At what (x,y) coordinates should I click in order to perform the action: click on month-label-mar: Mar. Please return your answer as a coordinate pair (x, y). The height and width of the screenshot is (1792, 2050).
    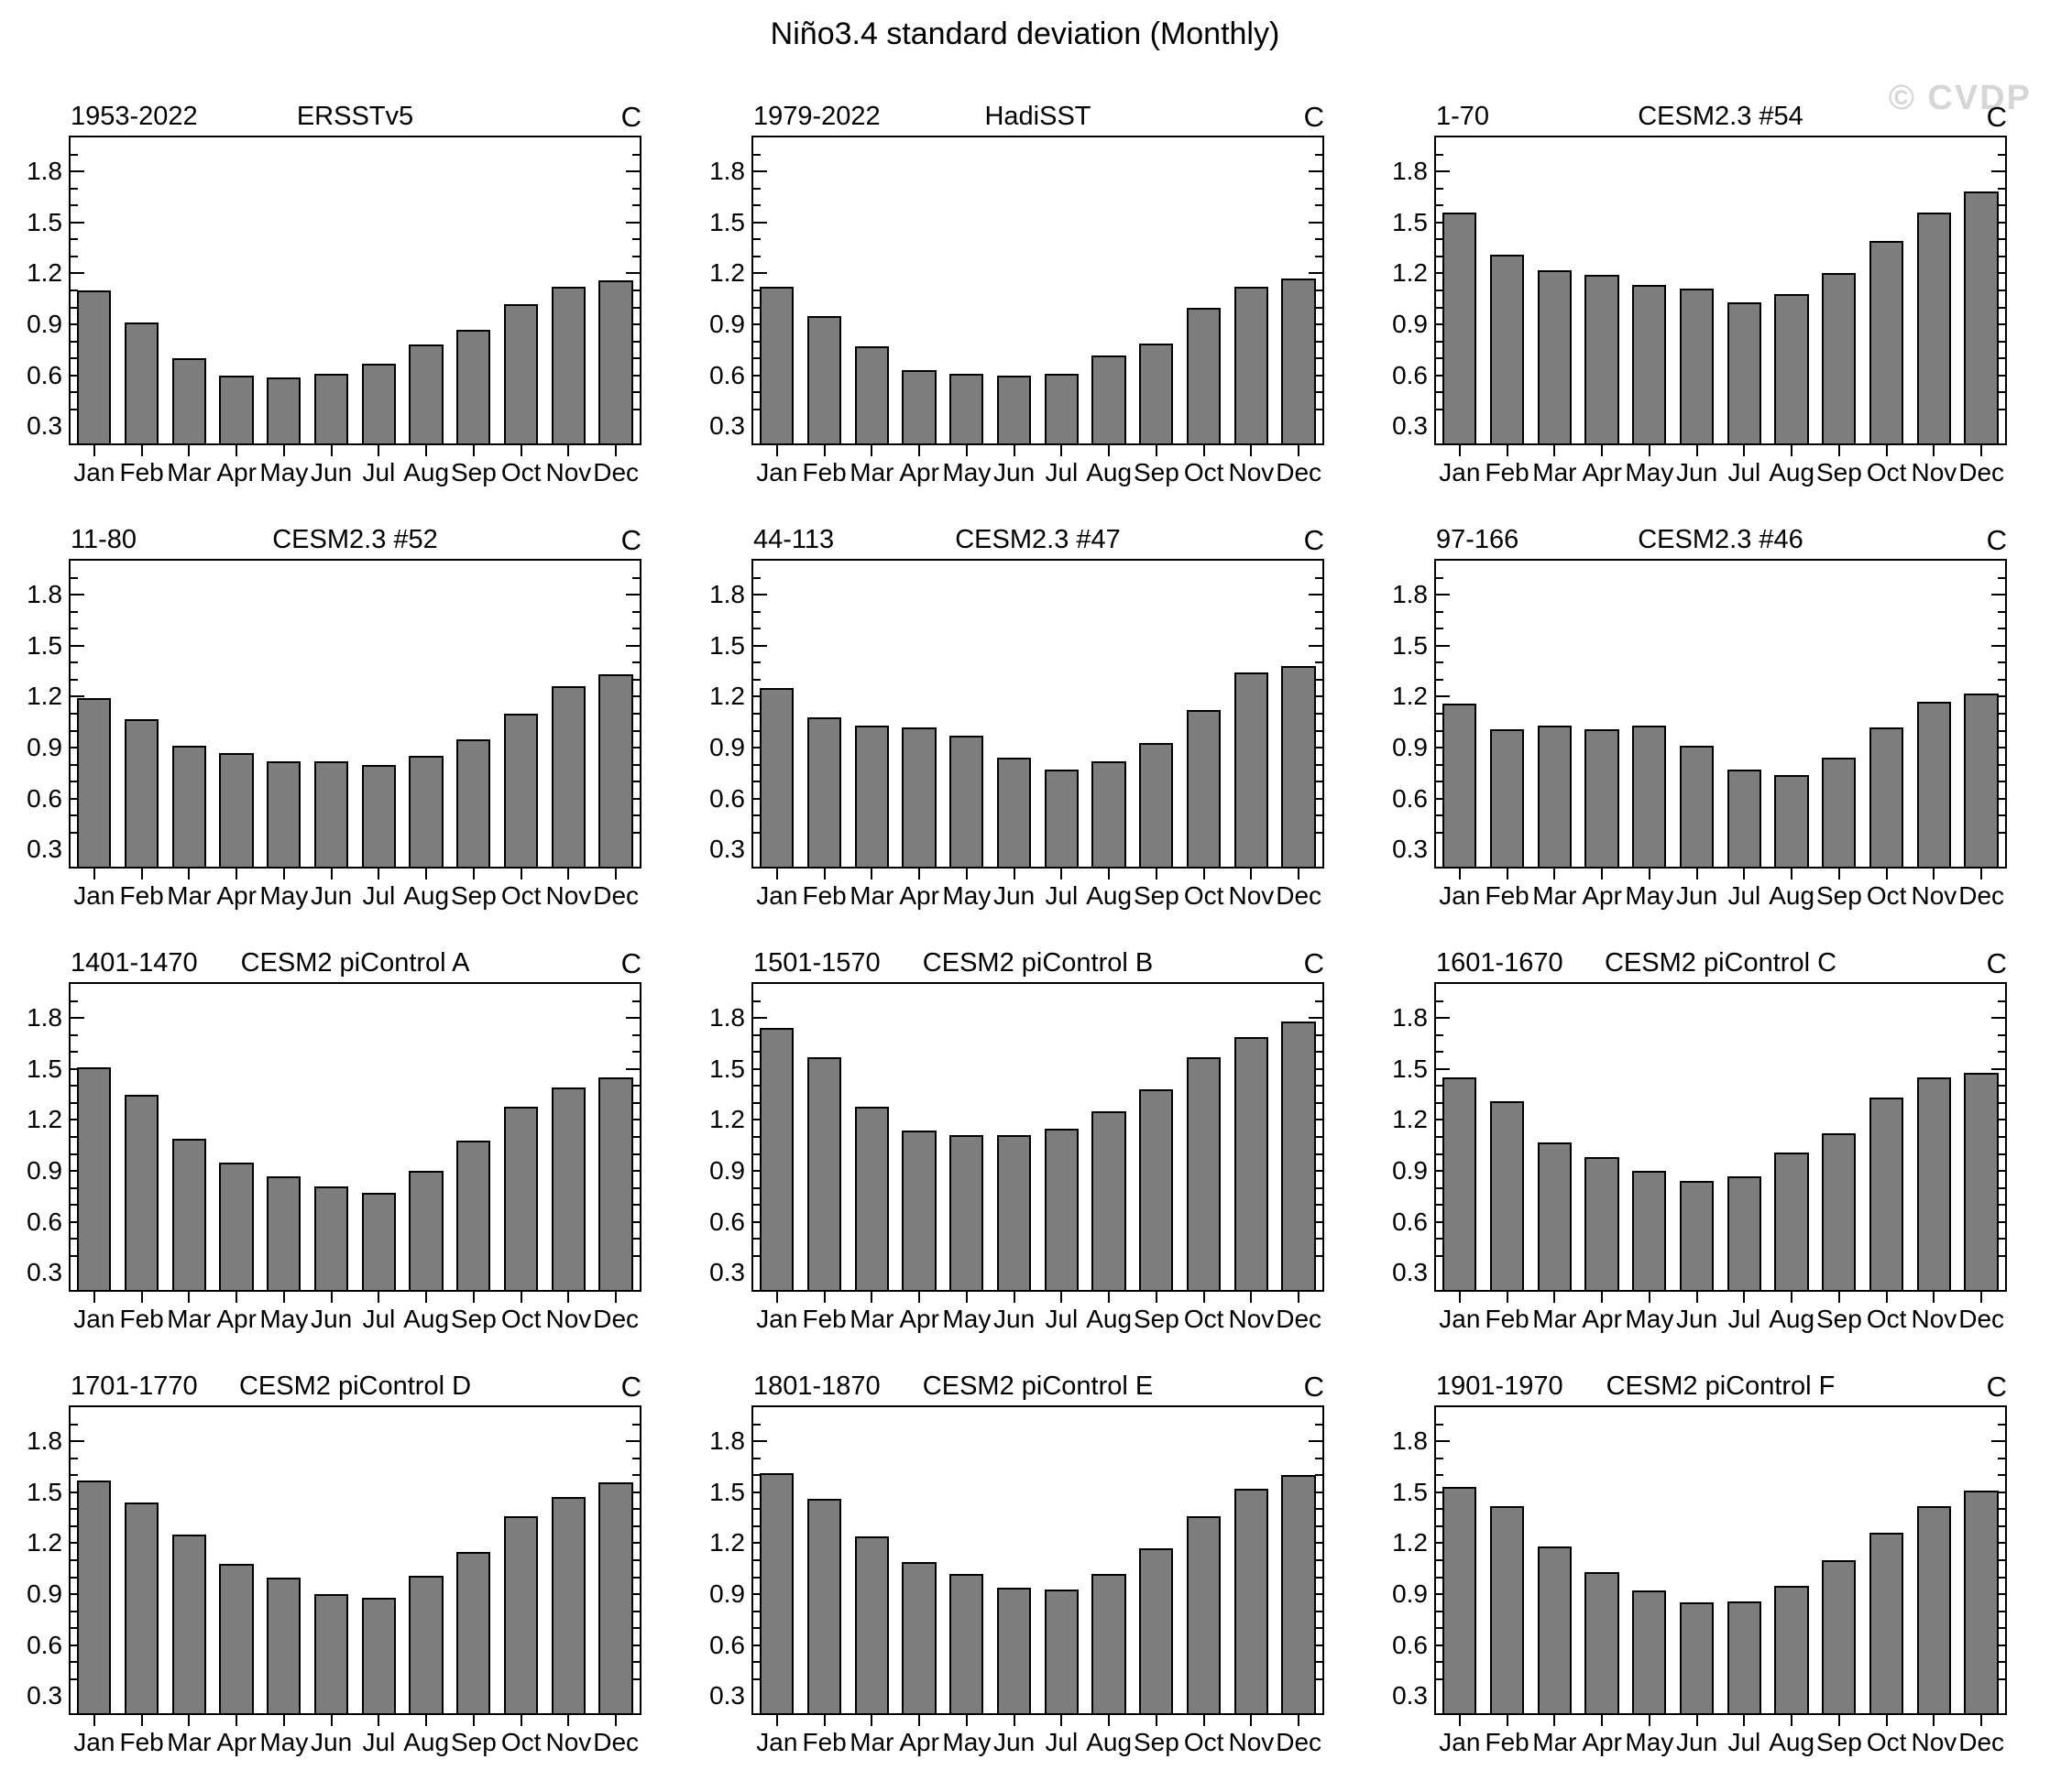
    Looking at the image, I should click on (1554, 896).